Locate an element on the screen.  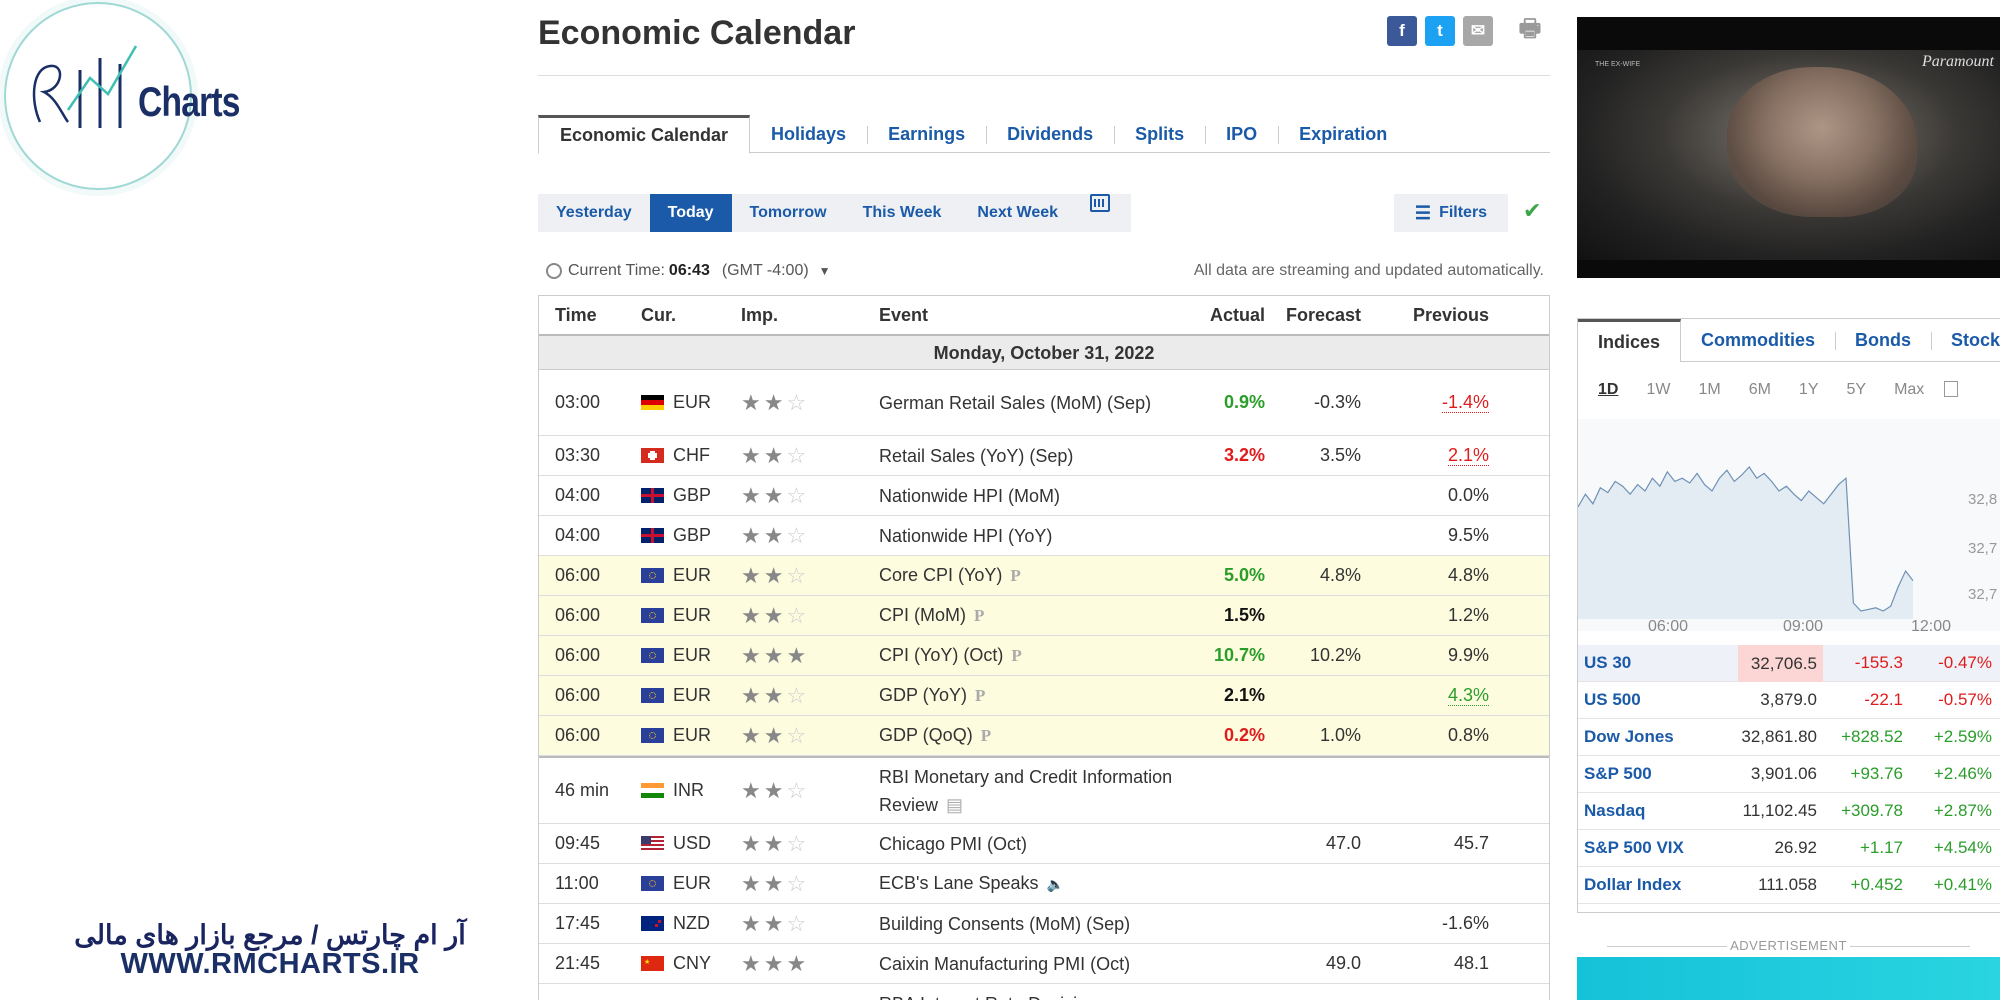
twitter-icon: t is located at coordinates (1440, 31).